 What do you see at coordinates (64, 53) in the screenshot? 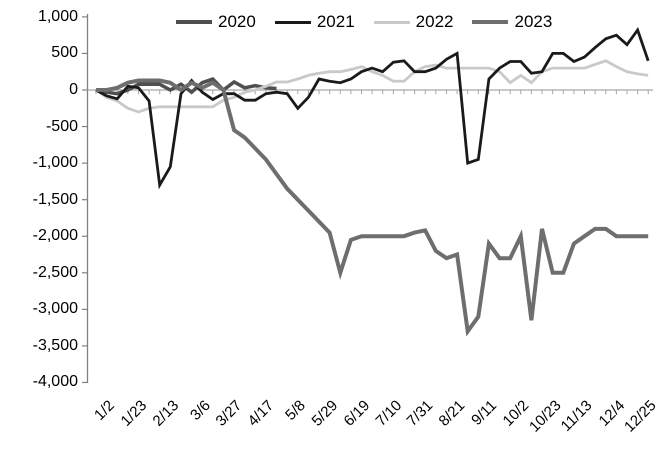
I see `y-axis-label: 500` at bounding box center [64, 53].